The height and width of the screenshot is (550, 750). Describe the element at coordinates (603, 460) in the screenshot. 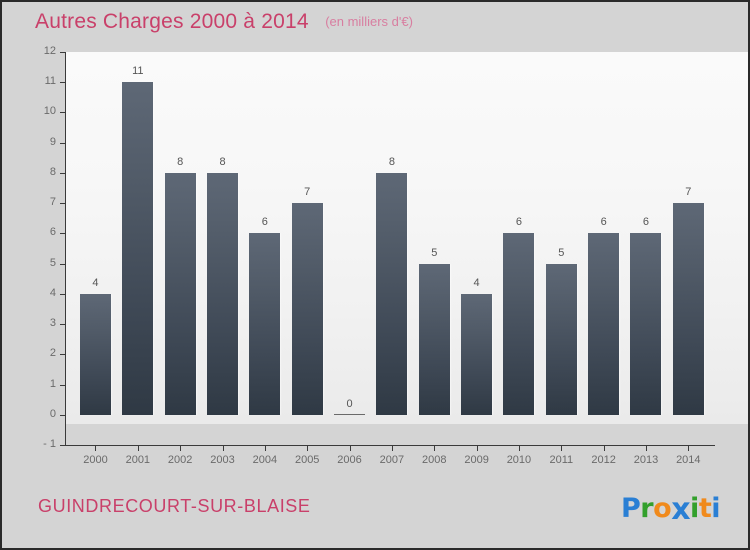

I see `x-axis-tick-label: 2012` at that location.